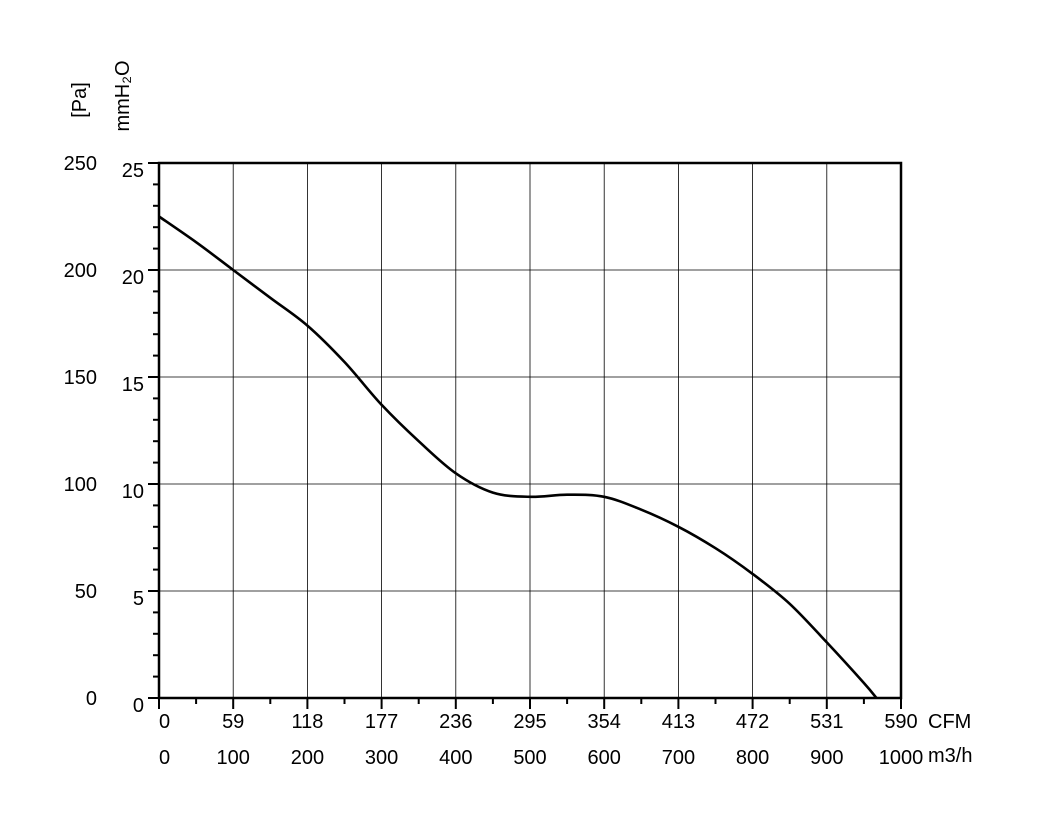  Describe the element at coordinates (381, 758) in the screenshot. I see `x-tick-label-m3h: 300` at that location.